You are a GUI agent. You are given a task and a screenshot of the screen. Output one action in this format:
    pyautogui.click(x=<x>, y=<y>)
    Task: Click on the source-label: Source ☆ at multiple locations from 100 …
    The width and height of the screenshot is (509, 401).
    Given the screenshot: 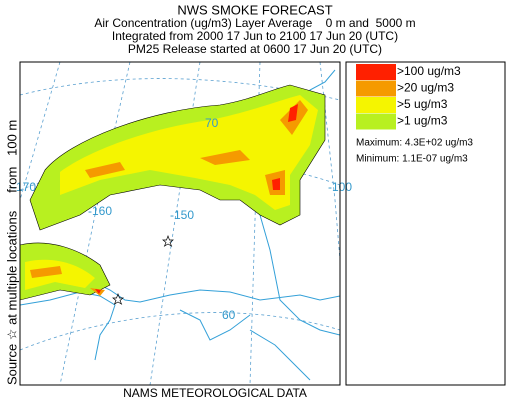 What is the action you would take?
    pyautogui.click(x=11, y=252)
    